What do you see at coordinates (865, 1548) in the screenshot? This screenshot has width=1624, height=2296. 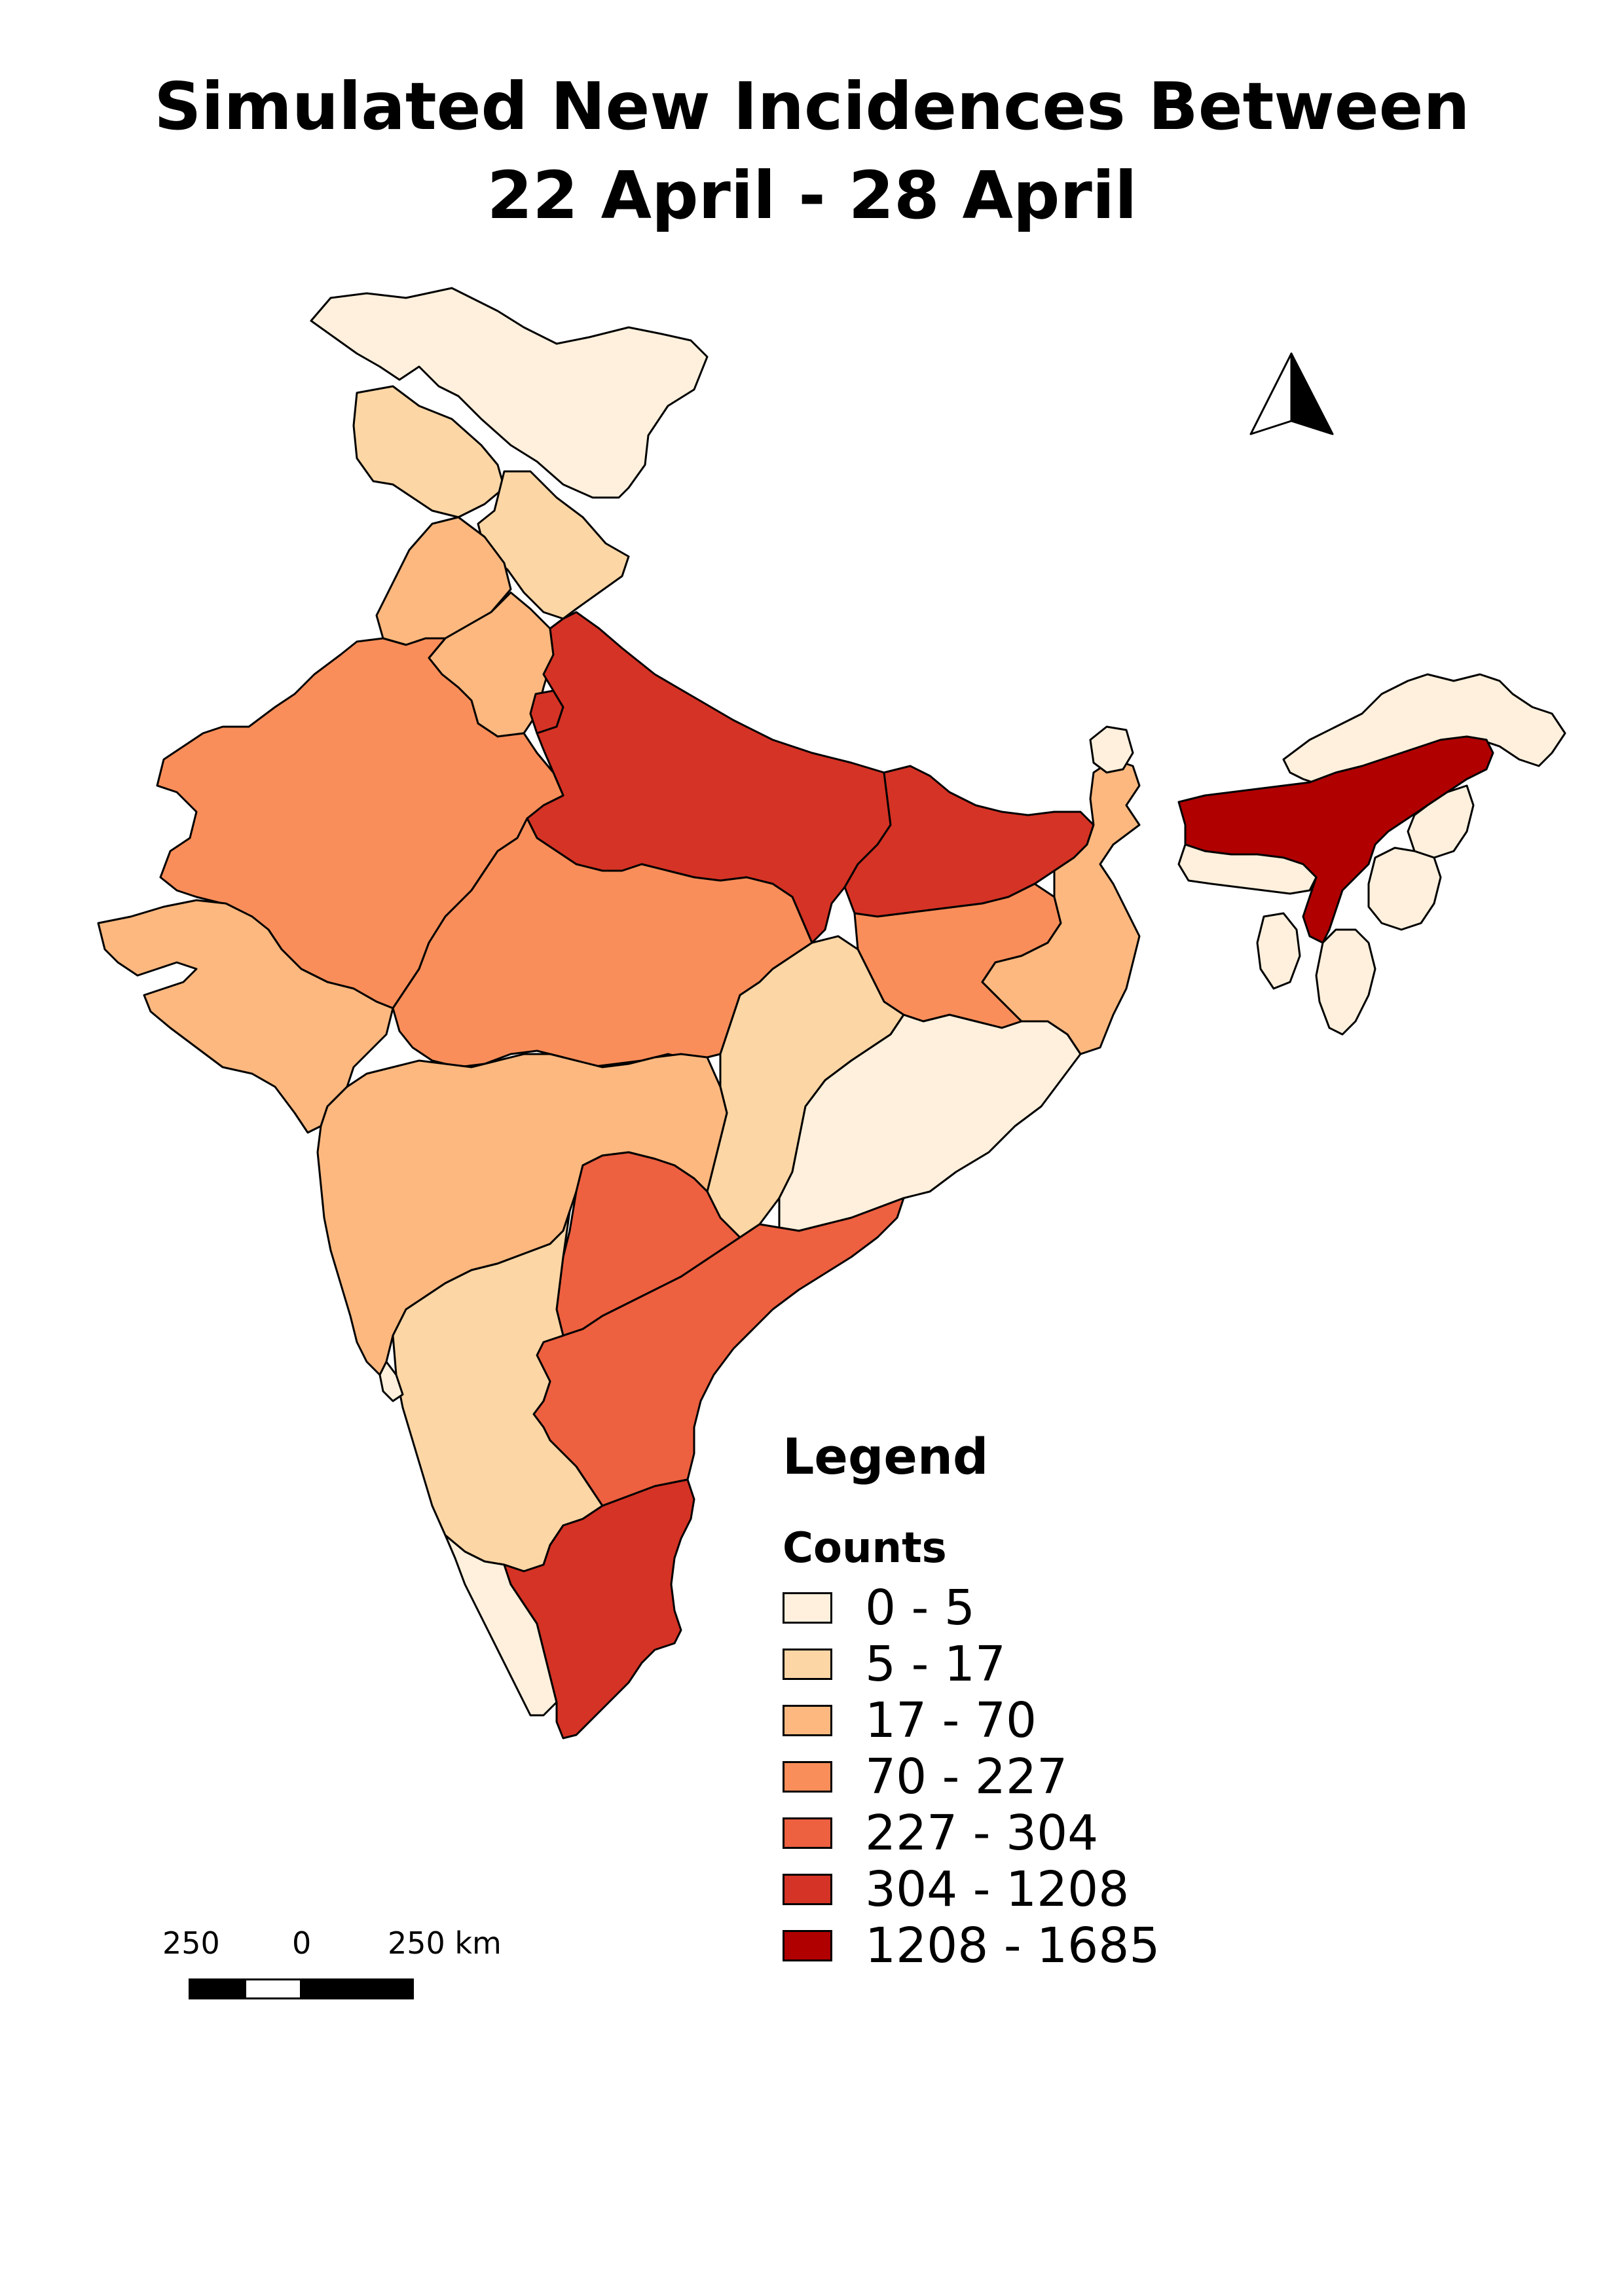 I see `legend-subtitle: Counts` at bounding box center [865, 1548].